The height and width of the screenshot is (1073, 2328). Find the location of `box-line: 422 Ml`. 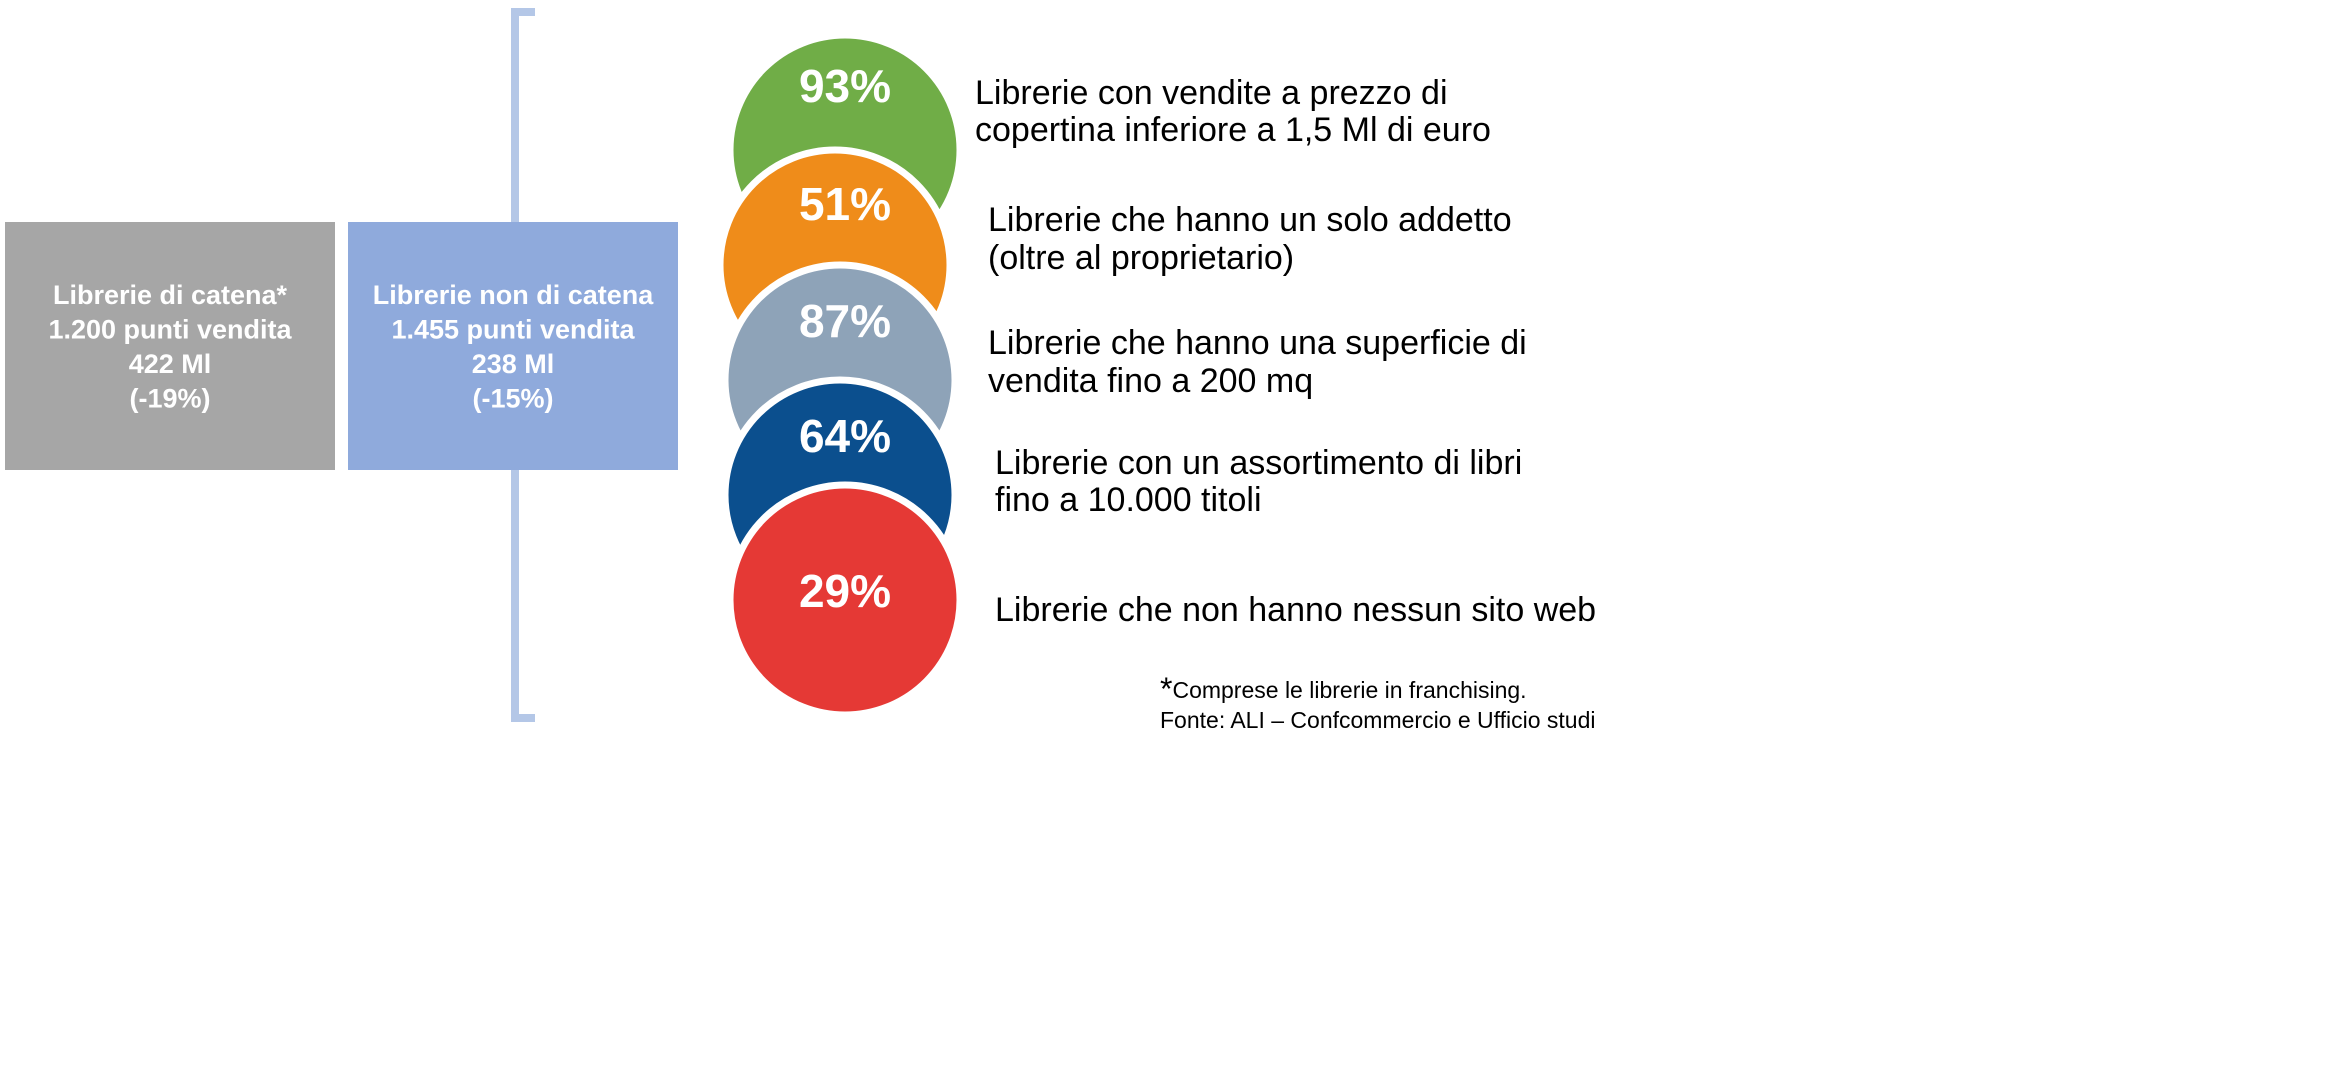

box-line: 422 Ml is located at coordinates (170, 364).